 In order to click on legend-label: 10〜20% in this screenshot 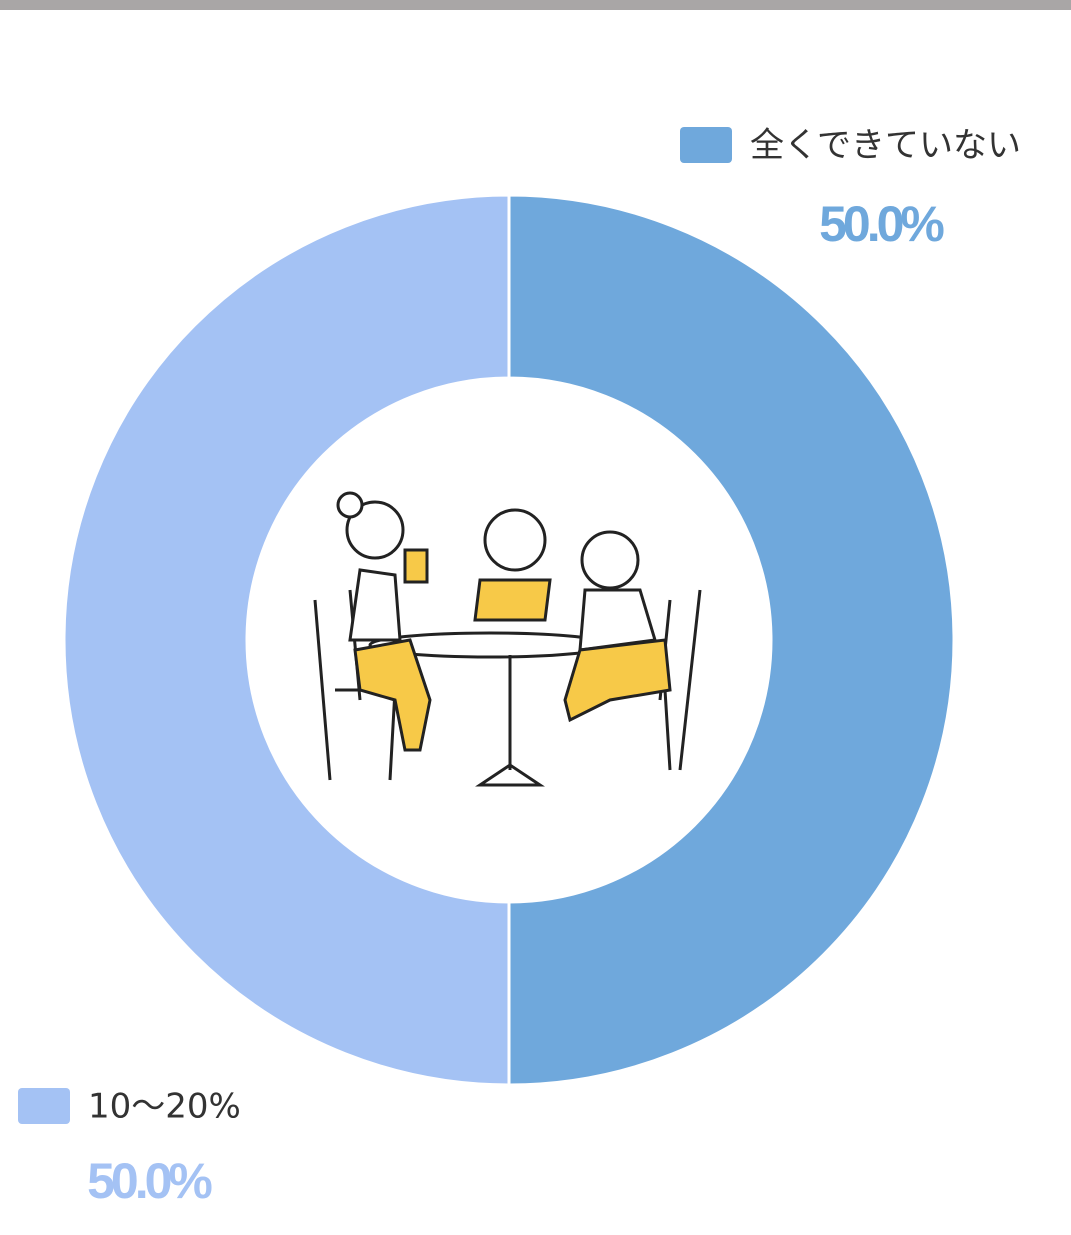, I will do `click(164, 1107)`.